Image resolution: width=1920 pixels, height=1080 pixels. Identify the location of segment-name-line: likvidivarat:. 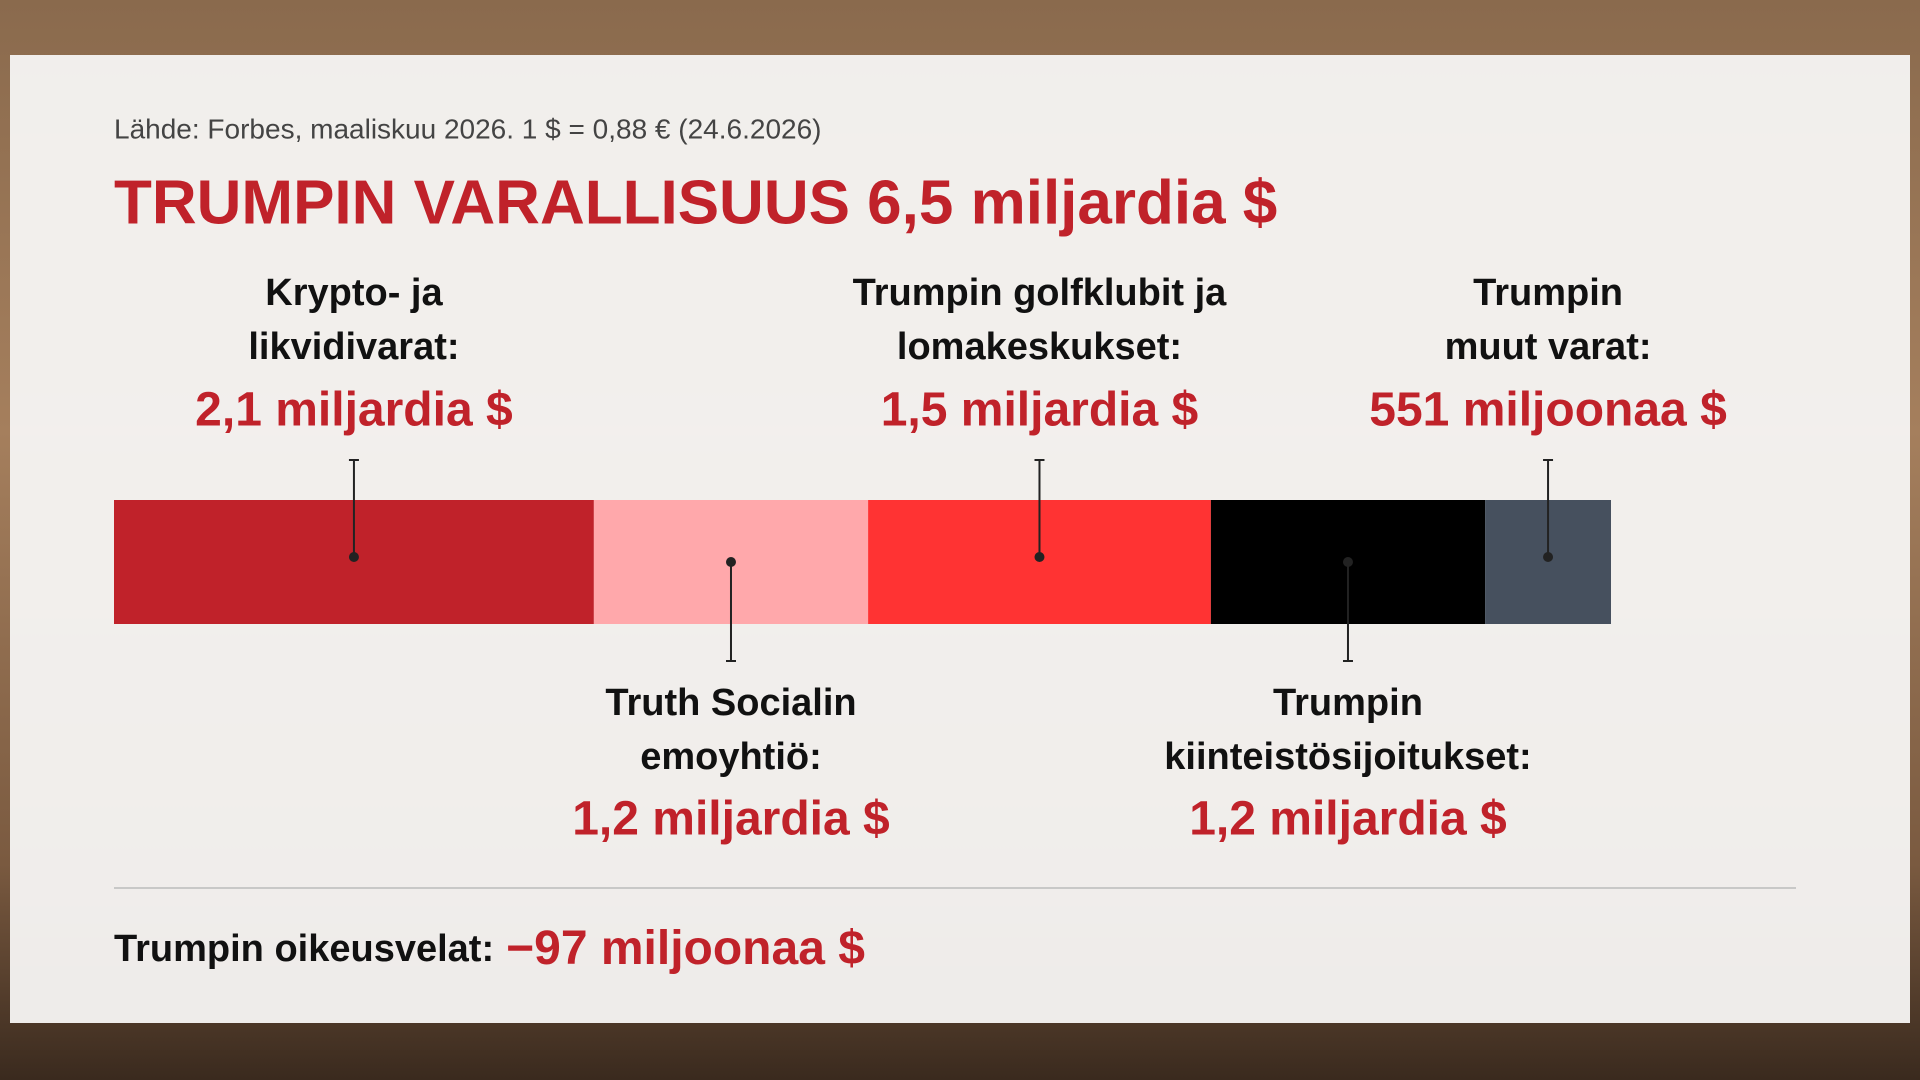
(353, 347).